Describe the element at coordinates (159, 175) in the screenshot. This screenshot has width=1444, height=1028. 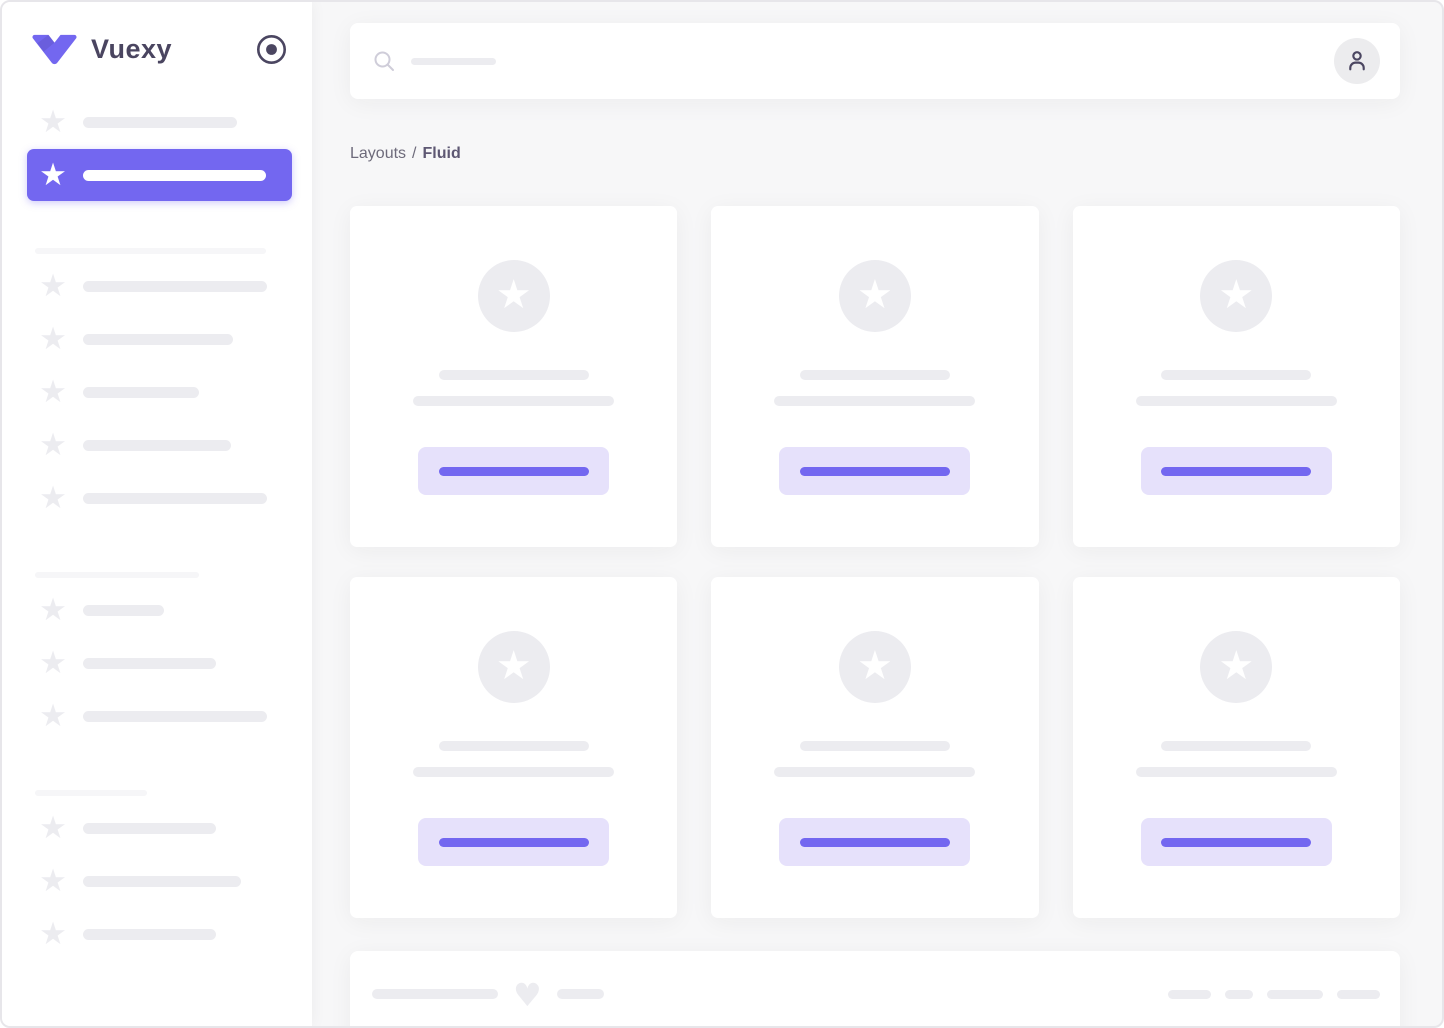
I see `sidebar-item-active: ★` at that location.